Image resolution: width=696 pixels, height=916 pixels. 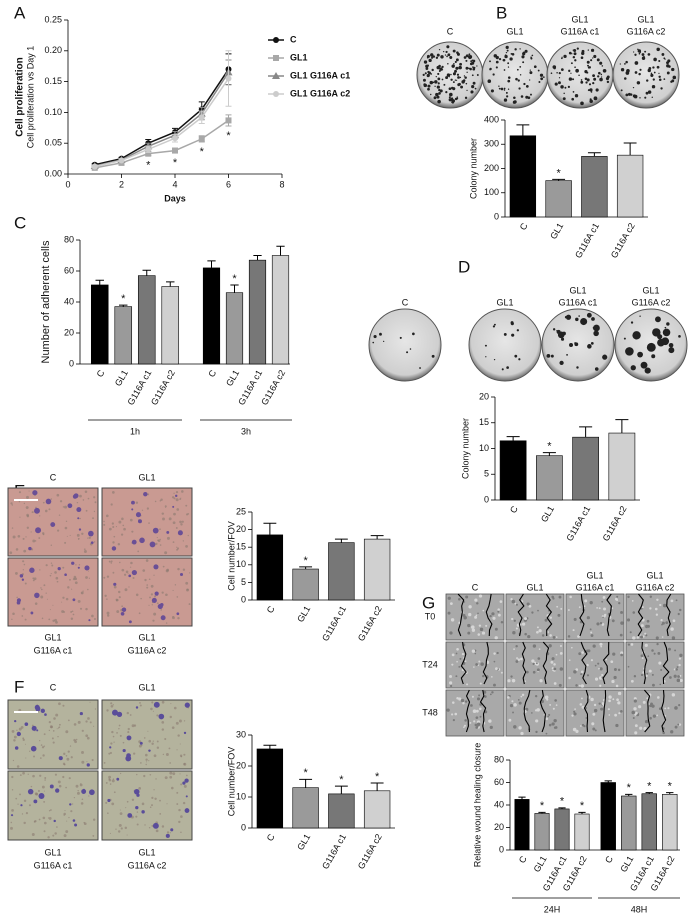 What do you see at coordinates (523, 859) in the screenshot?
I see `x-tick-label: C` at bounding box center [523, 859].